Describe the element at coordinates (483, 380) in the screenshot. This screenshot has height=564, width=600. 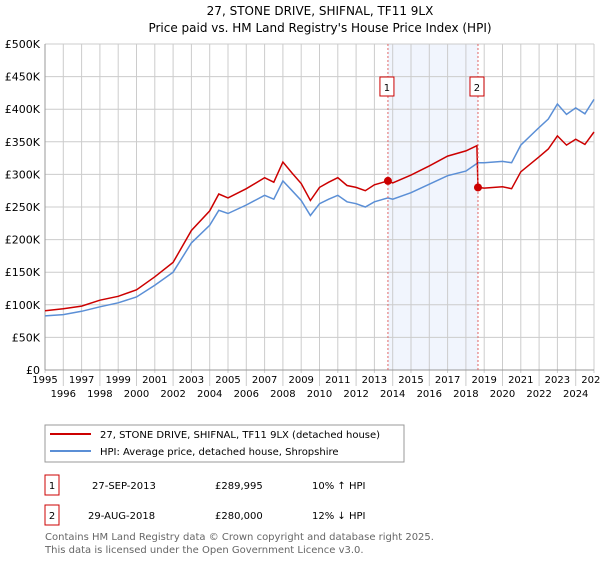
I see `x-tick-label: 2019` at that location.